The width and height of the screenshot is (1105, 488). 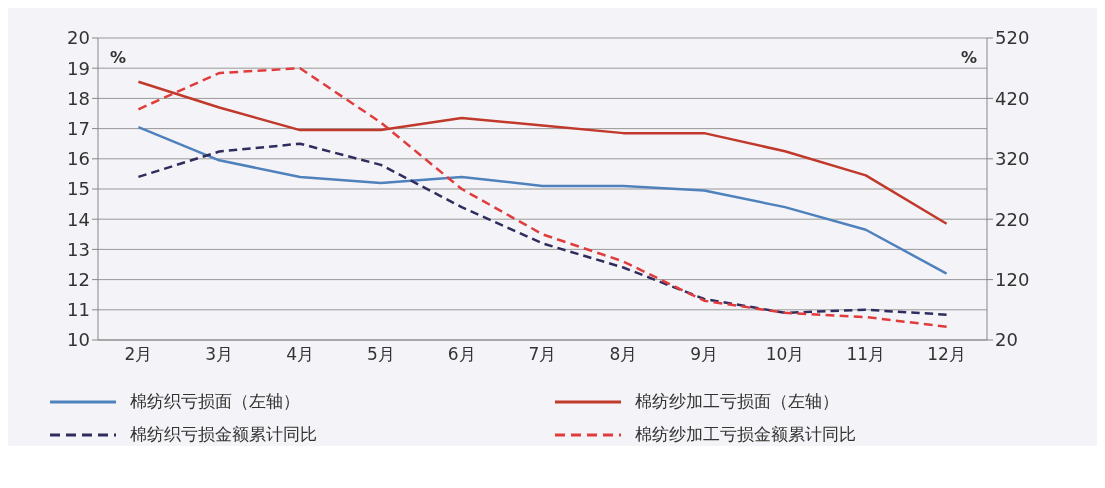 I want to click on y2-tick-label: 520, so click(x=1012, y=38).